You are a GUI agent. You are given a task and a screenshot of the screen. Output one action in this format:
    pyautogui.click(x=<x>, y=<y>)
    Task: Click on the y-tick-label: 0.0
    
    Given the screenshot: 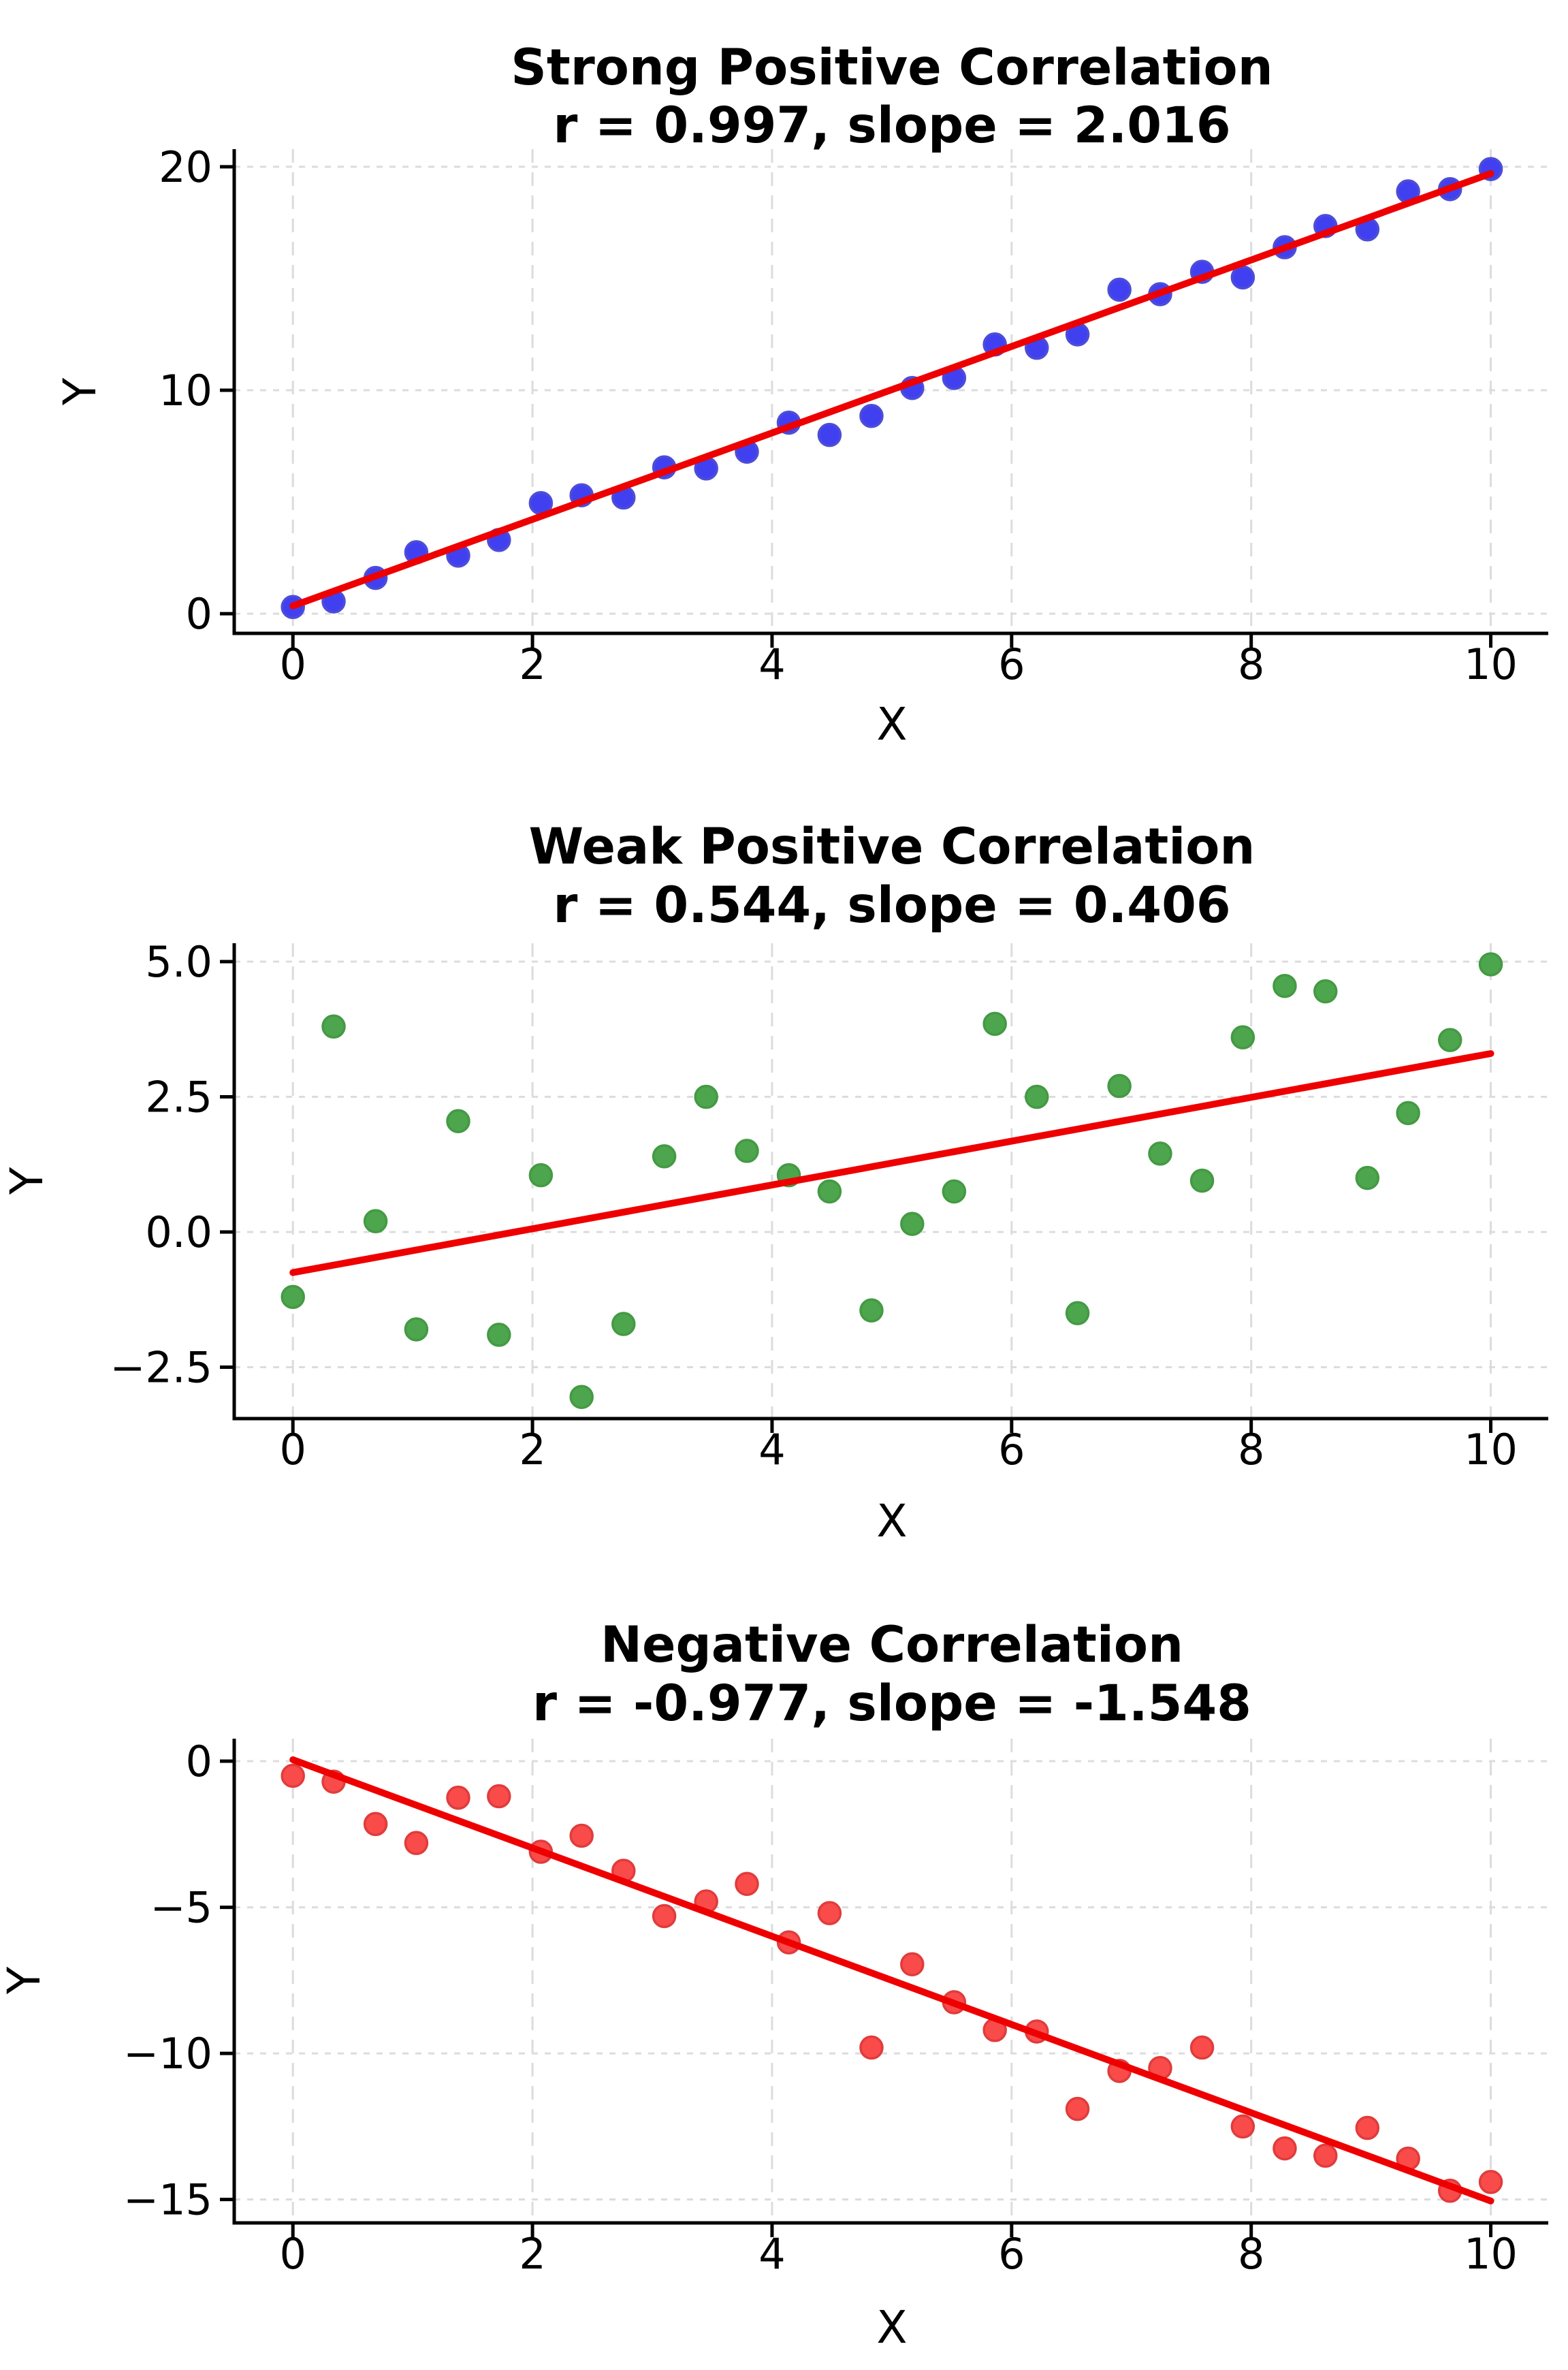 What is the action you would take?
    pyautogui.click(x=178, y=1232)
    